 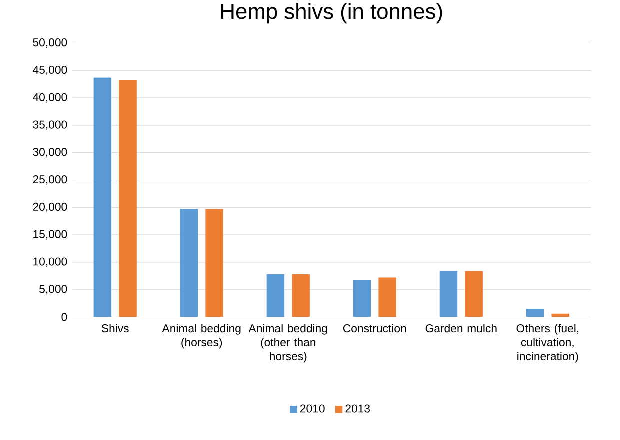 What do you see at coordinates (51, 263) in the screenshot?
I see `y-tick-label: 10,000` at bounding box center [51, 263].